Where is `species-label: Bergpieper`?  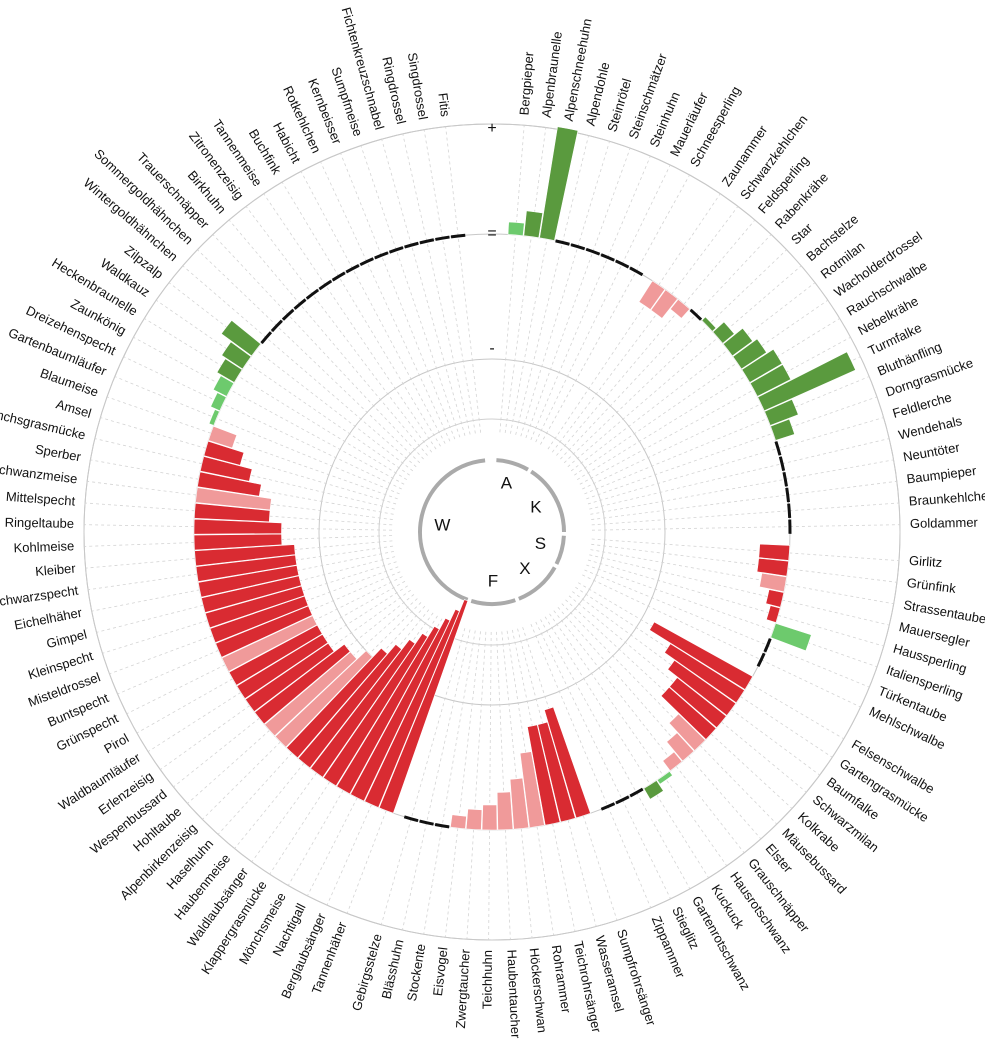 species-label: Bergpieper is located at coordinates (526, 83).